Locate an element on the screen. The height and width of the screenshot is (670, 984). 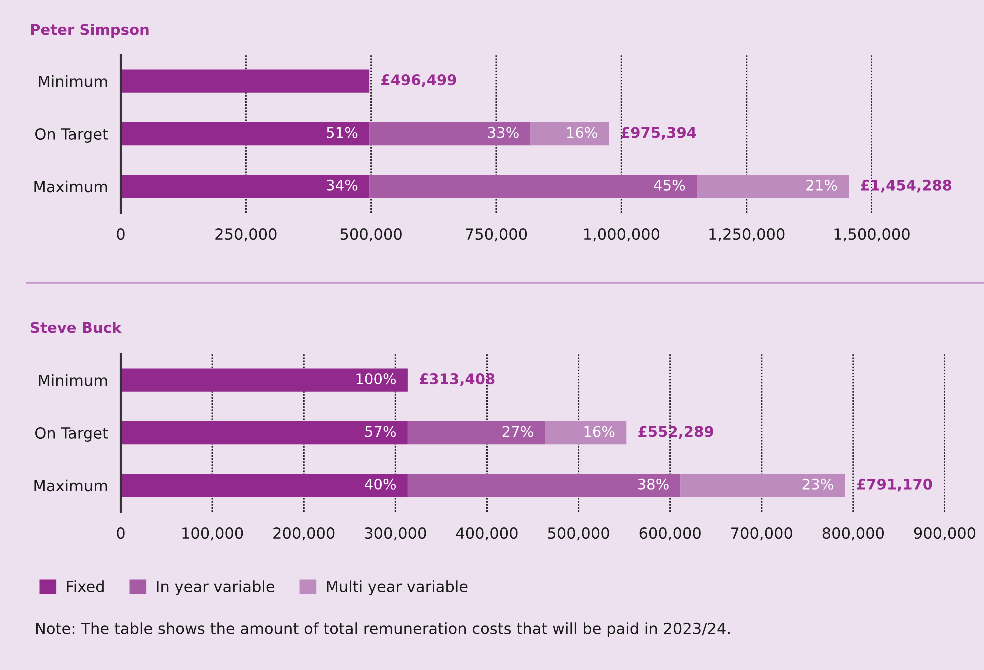
annotation: 21% is located at coordinates (822, 185).